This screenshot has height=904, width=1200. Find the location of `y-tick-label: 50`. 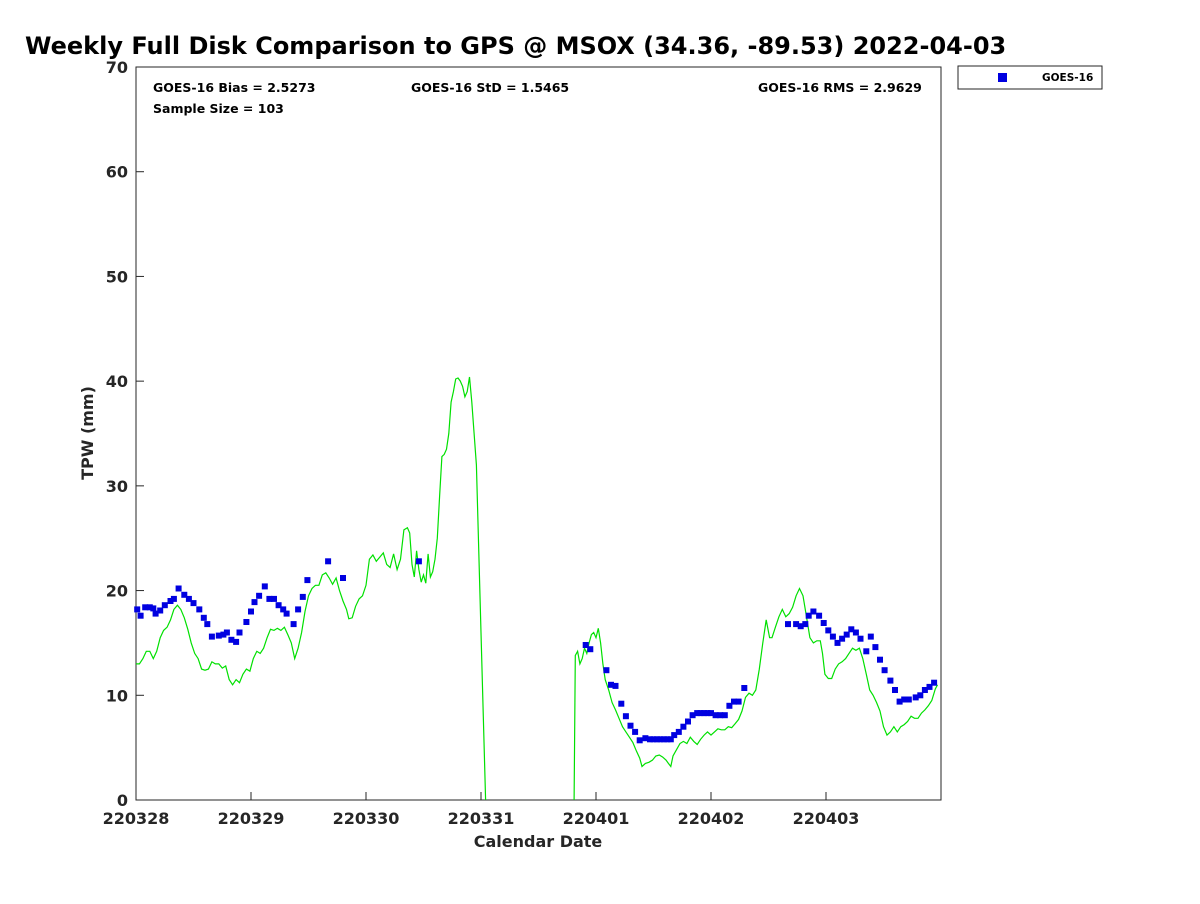

y-tick-label: 50 is located at coordinates (117, 276).